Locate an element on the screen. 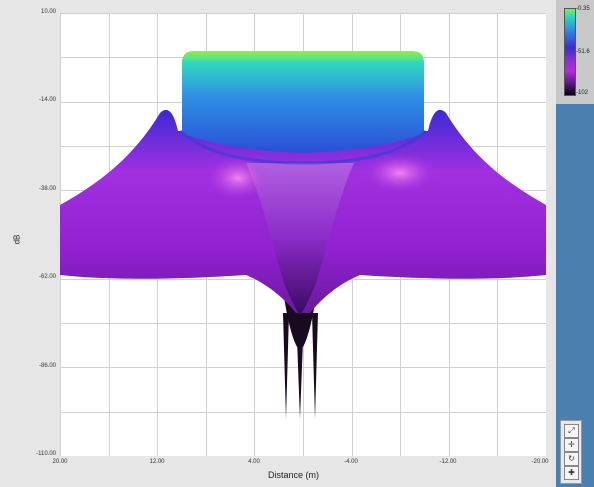  zoom-tool-icon: ⤢ is located at coordinates (571, 431).